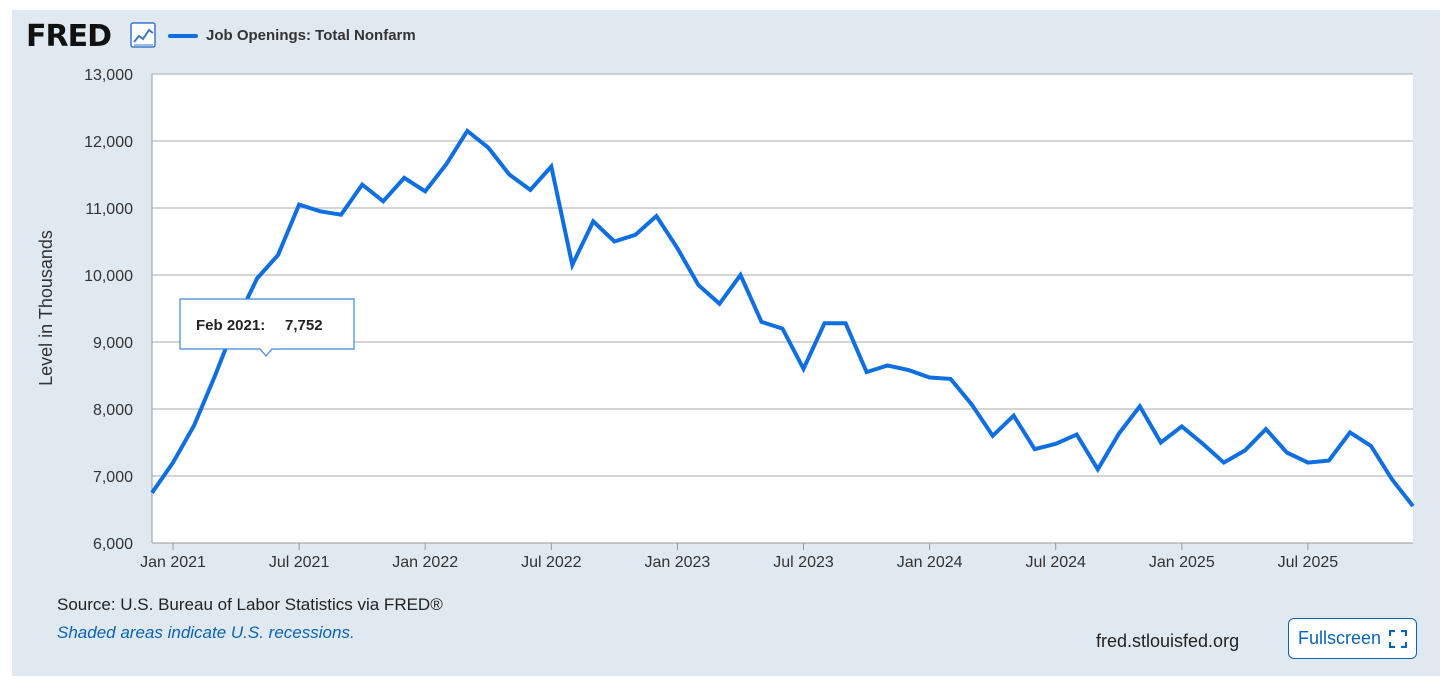 Image resolution: width=1456 pixels, height=689 pixels. I want to click on x-tick-label: Jul 2024, so click(1055, 562).